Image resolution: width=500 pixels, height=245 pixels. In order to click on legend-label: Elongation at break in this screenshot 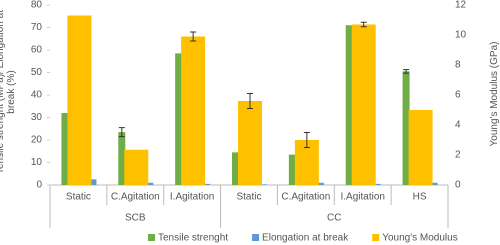, I will do `click(305, 238)`.